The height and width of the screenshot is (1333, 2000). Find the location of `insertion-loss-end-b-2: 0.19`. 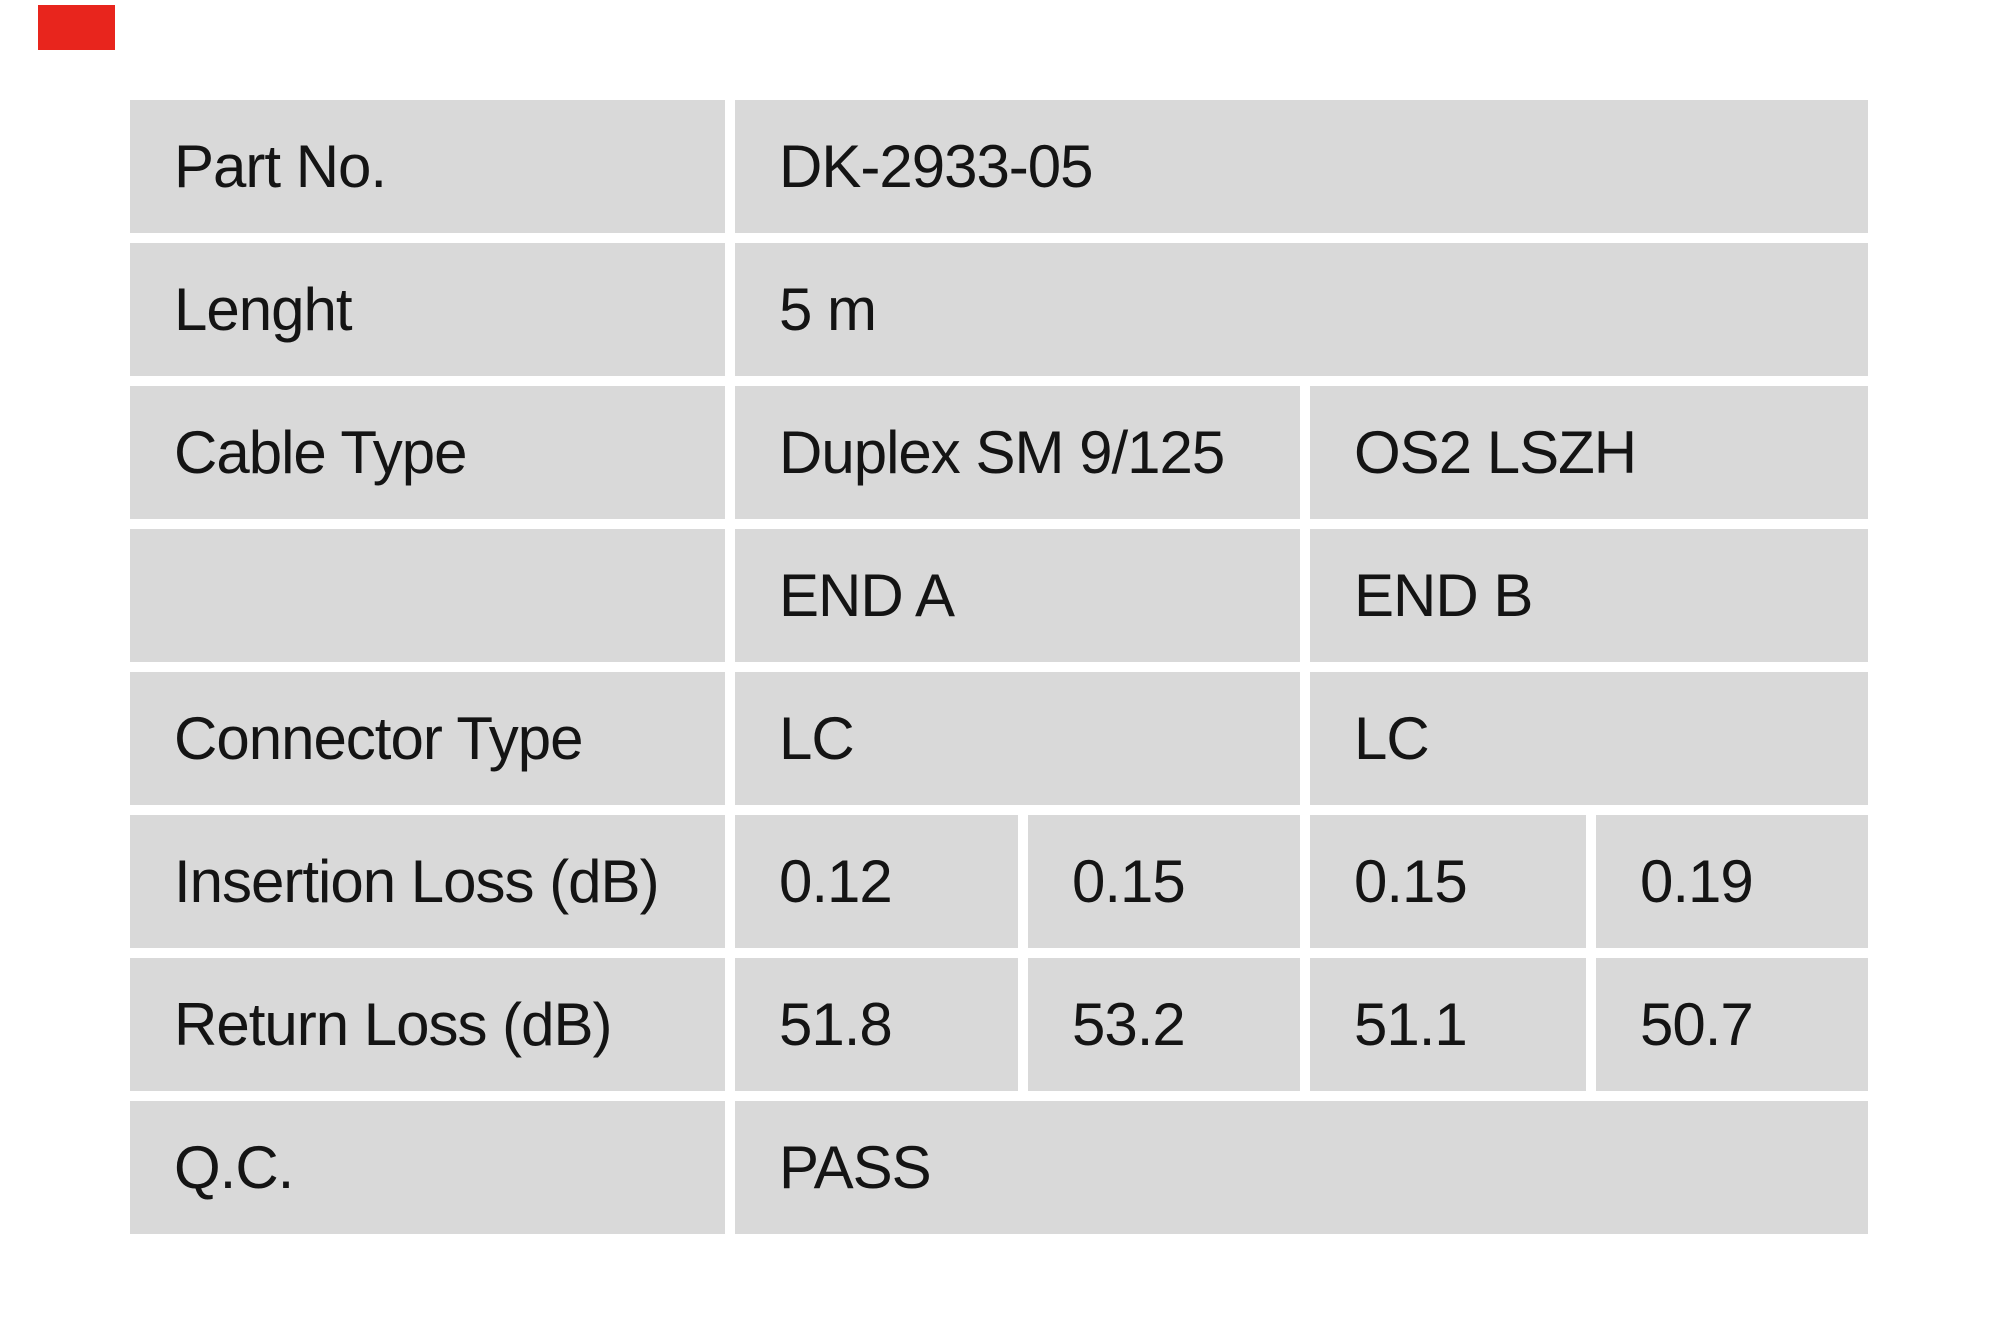

insertion-loss-end-b-2: 0.19 is located at coordinates (1732, 881).